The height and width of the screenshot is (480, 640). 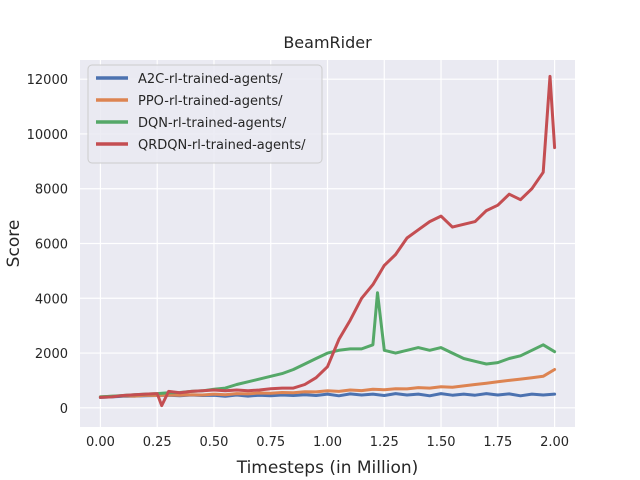 What do you see at coordinates (64, 409) in the screenshot?
I see `y-tick-label: 0` at bounding box center [64, 409].